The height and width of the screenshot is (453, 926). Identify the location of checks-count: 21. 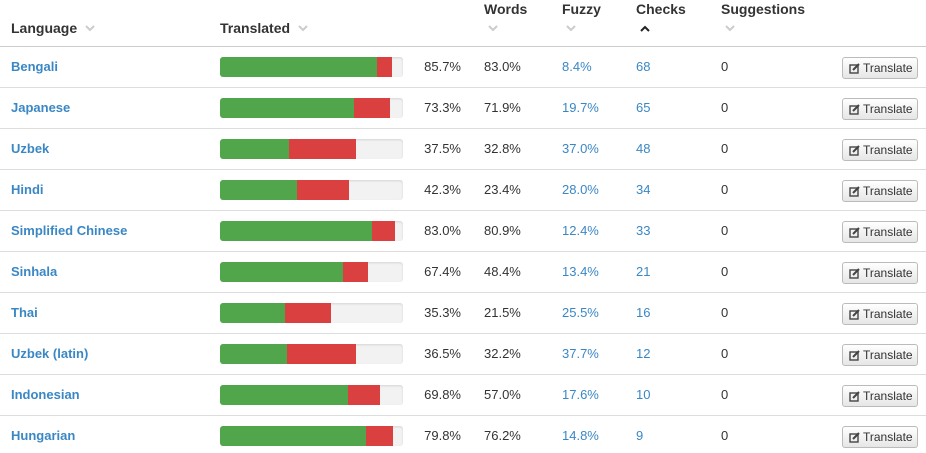
(643, 271).